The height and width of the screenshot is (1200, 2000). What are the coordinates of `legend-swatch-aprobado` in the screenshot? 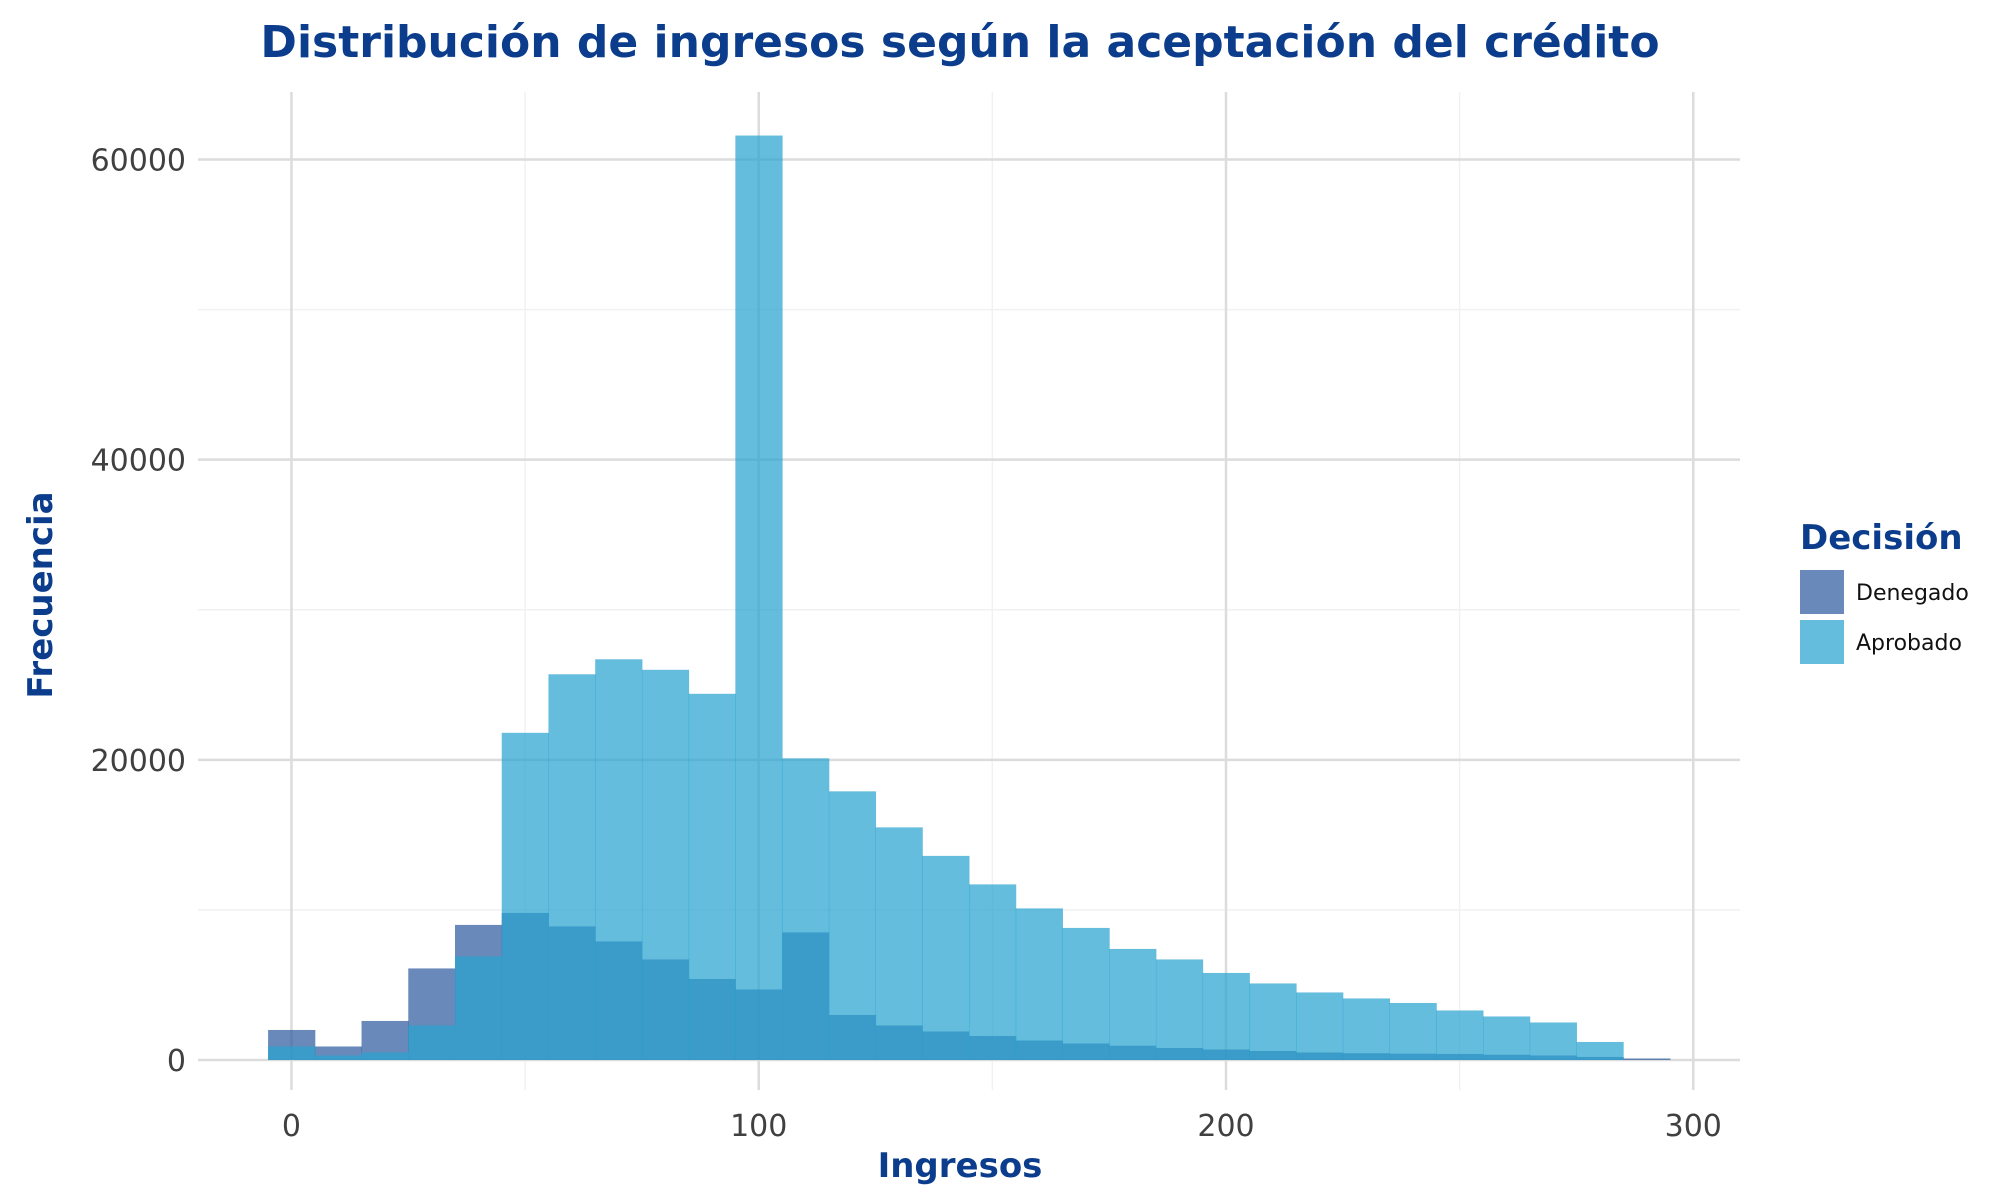 It's located at (1822, 642).